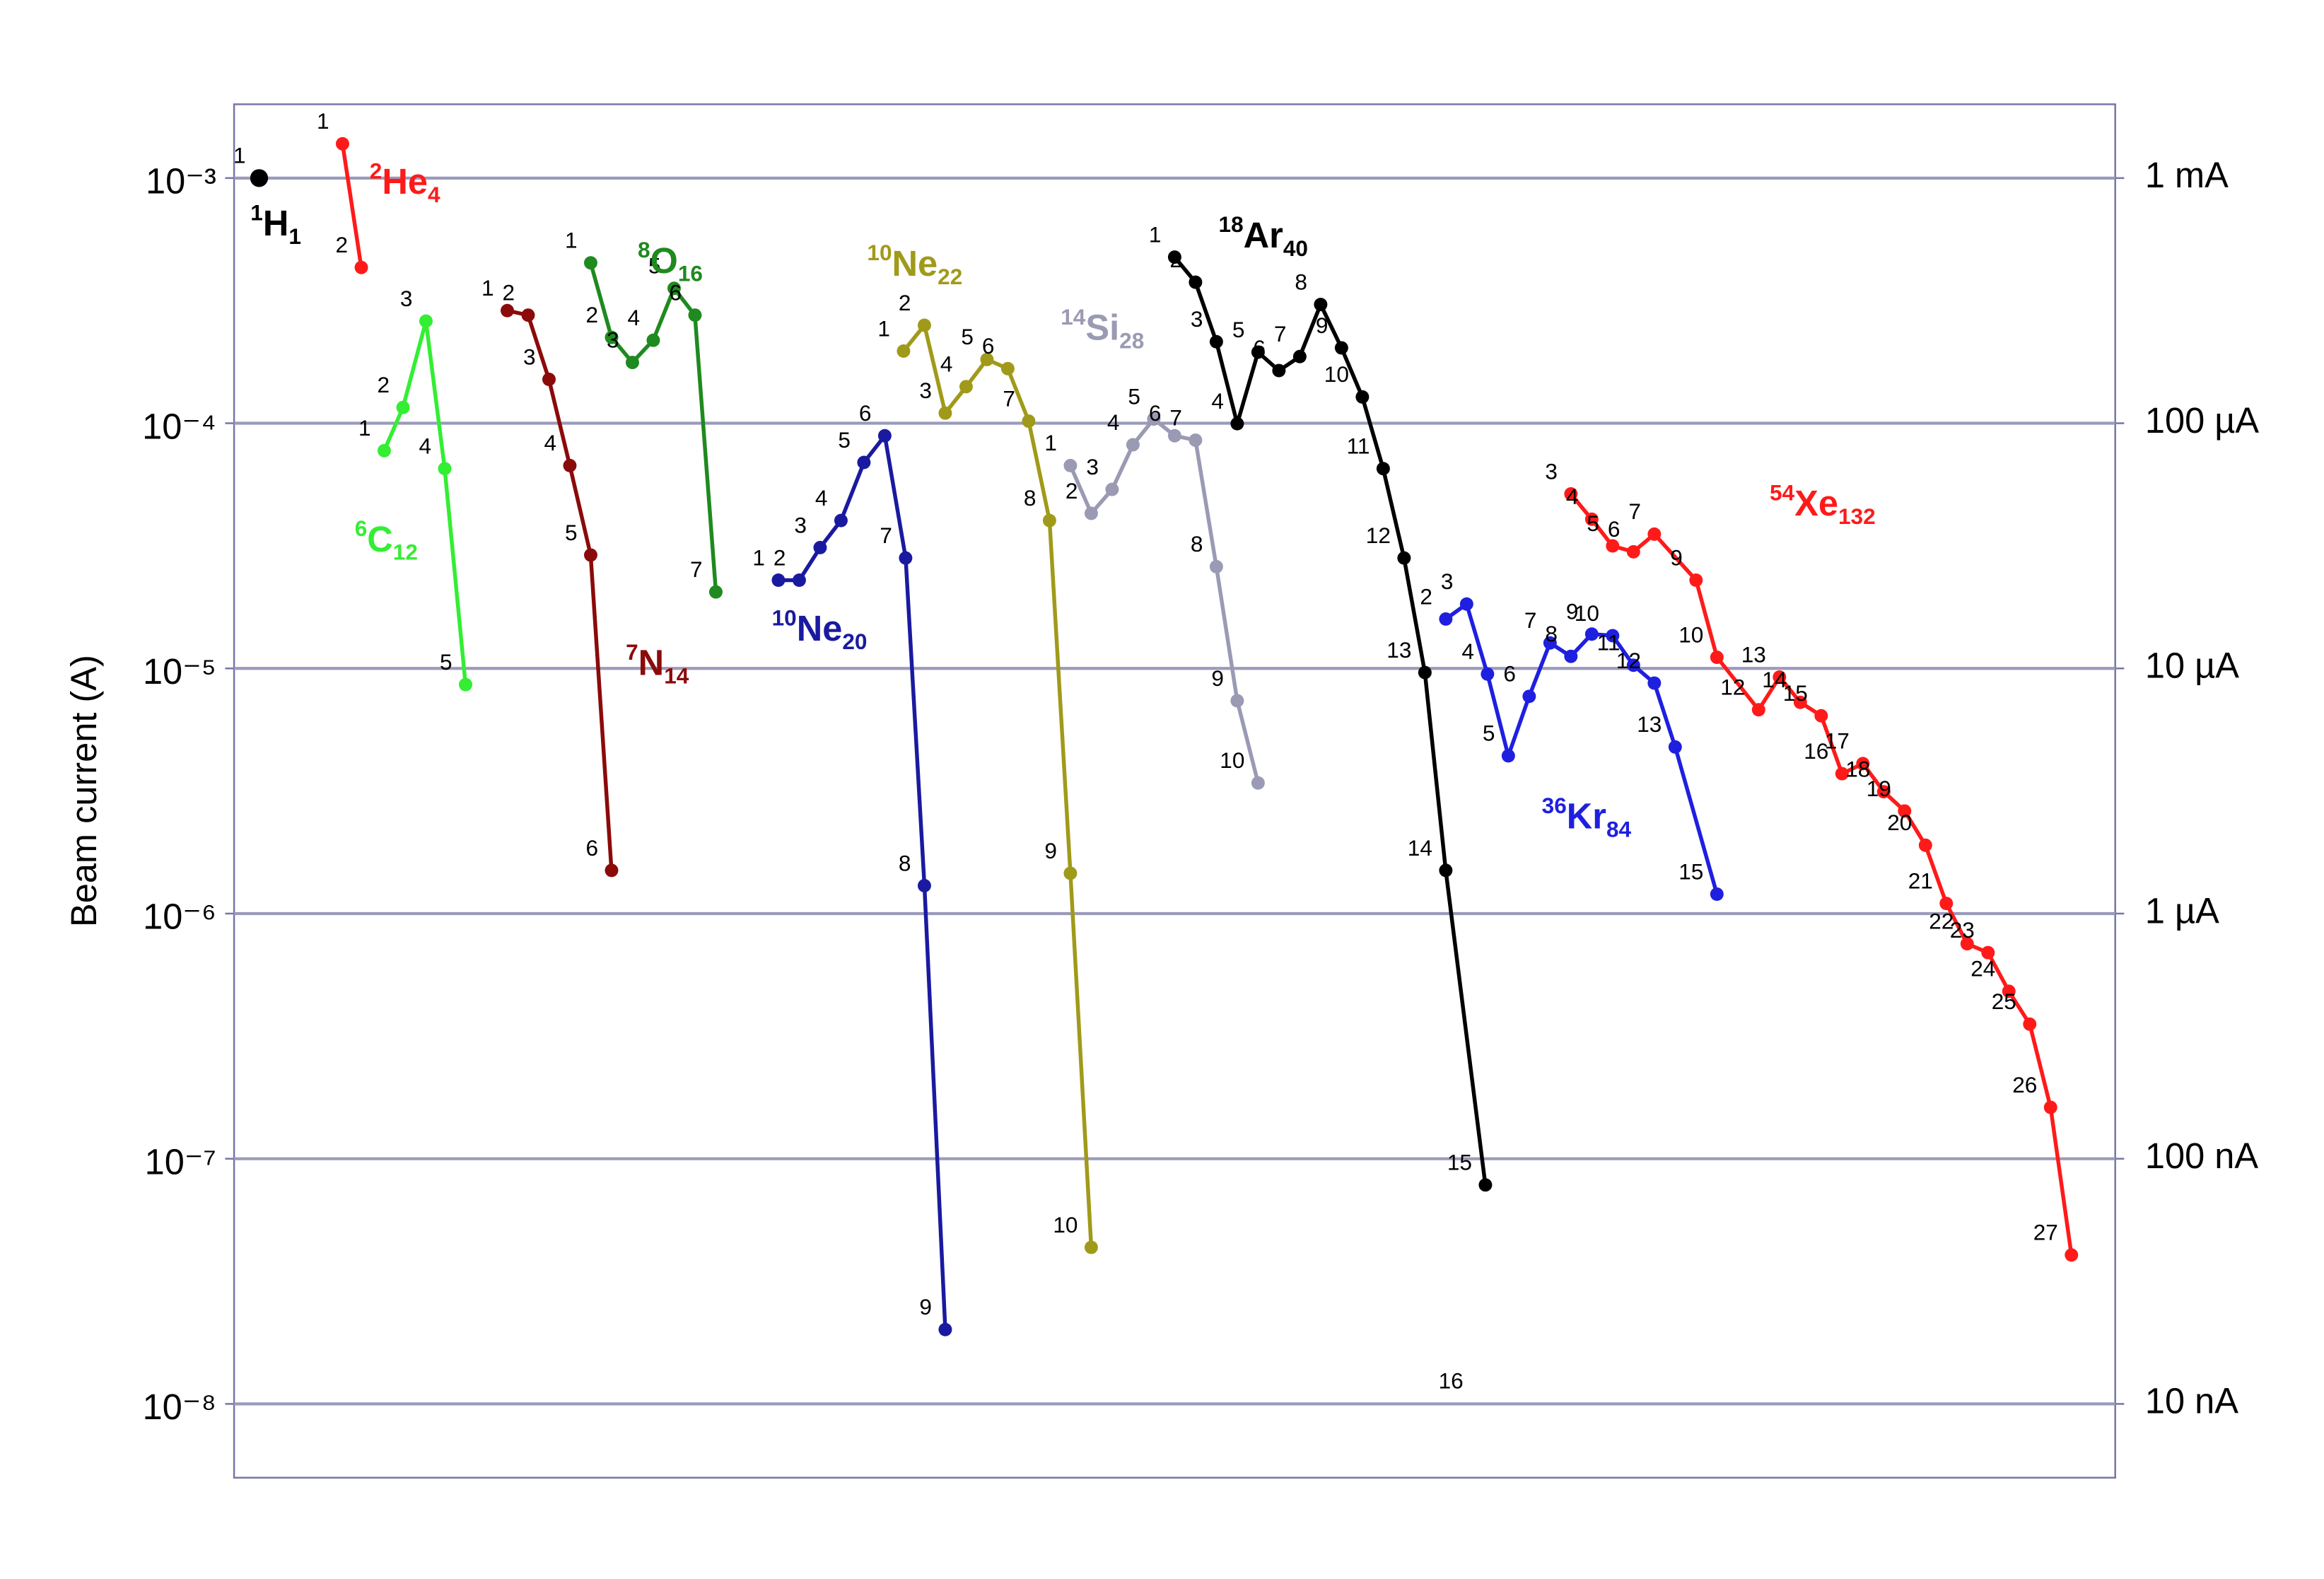 The image size is (2324, 1579). What do you see at coordinates (1650, 724) in the screenshot?
I see `point-label: 13` at bounding box center [1650, 724].